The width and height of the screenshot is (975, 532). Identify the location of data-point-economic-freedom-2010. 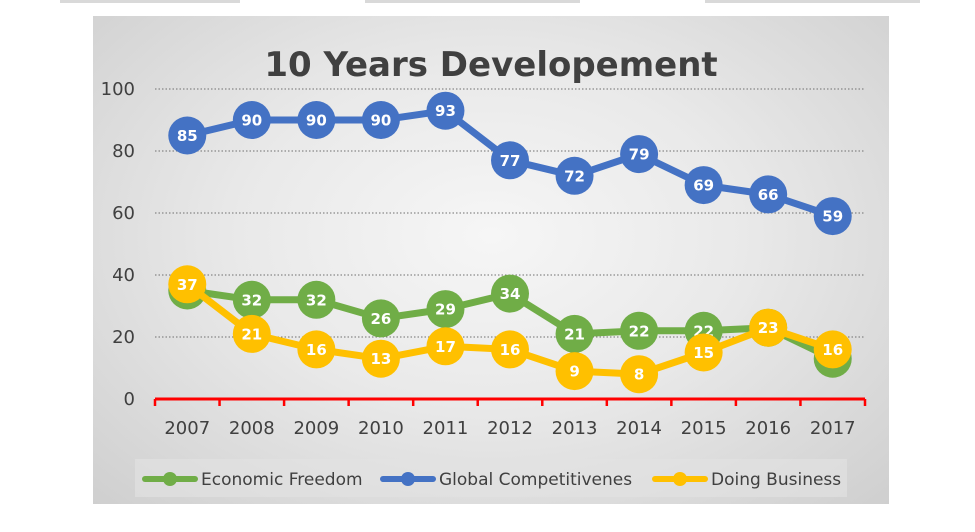
(380, 318).